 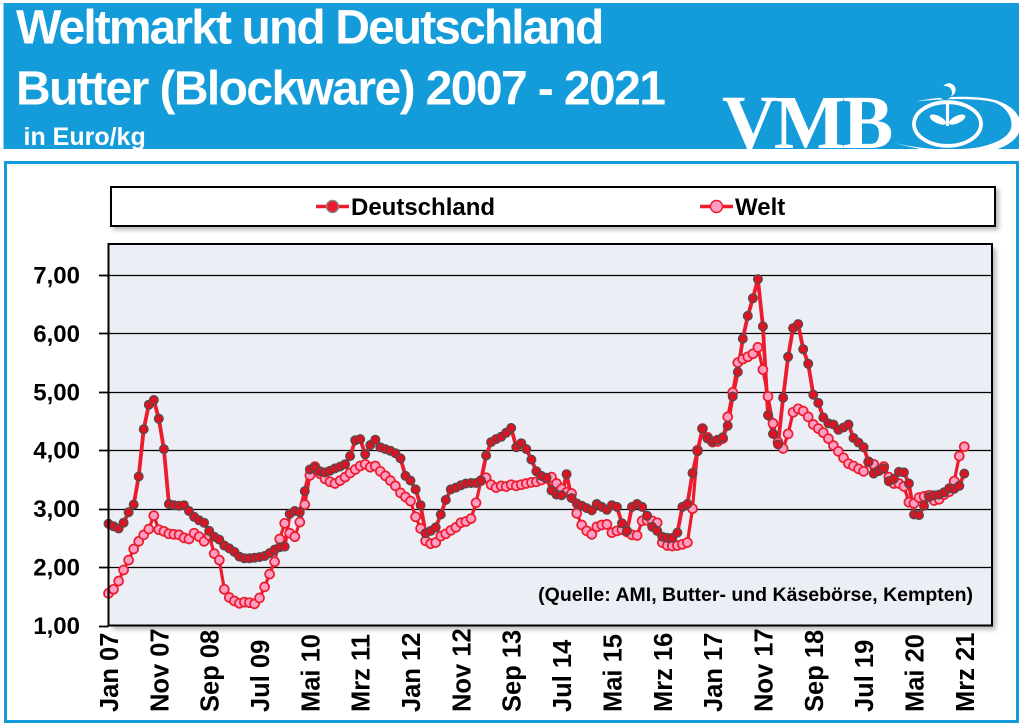 I want to click on svg-text: Jan 12, so click(x=412, y=672).